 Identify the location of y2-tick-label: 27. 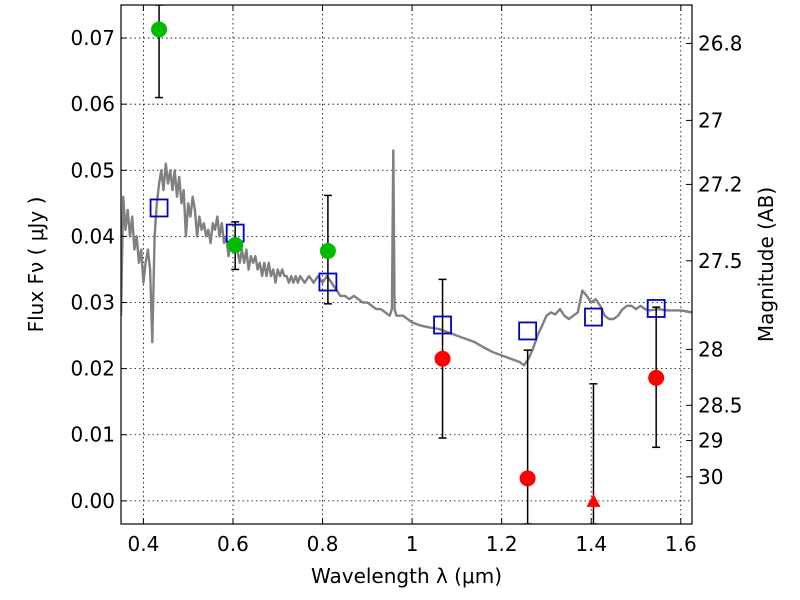
(710, 120).